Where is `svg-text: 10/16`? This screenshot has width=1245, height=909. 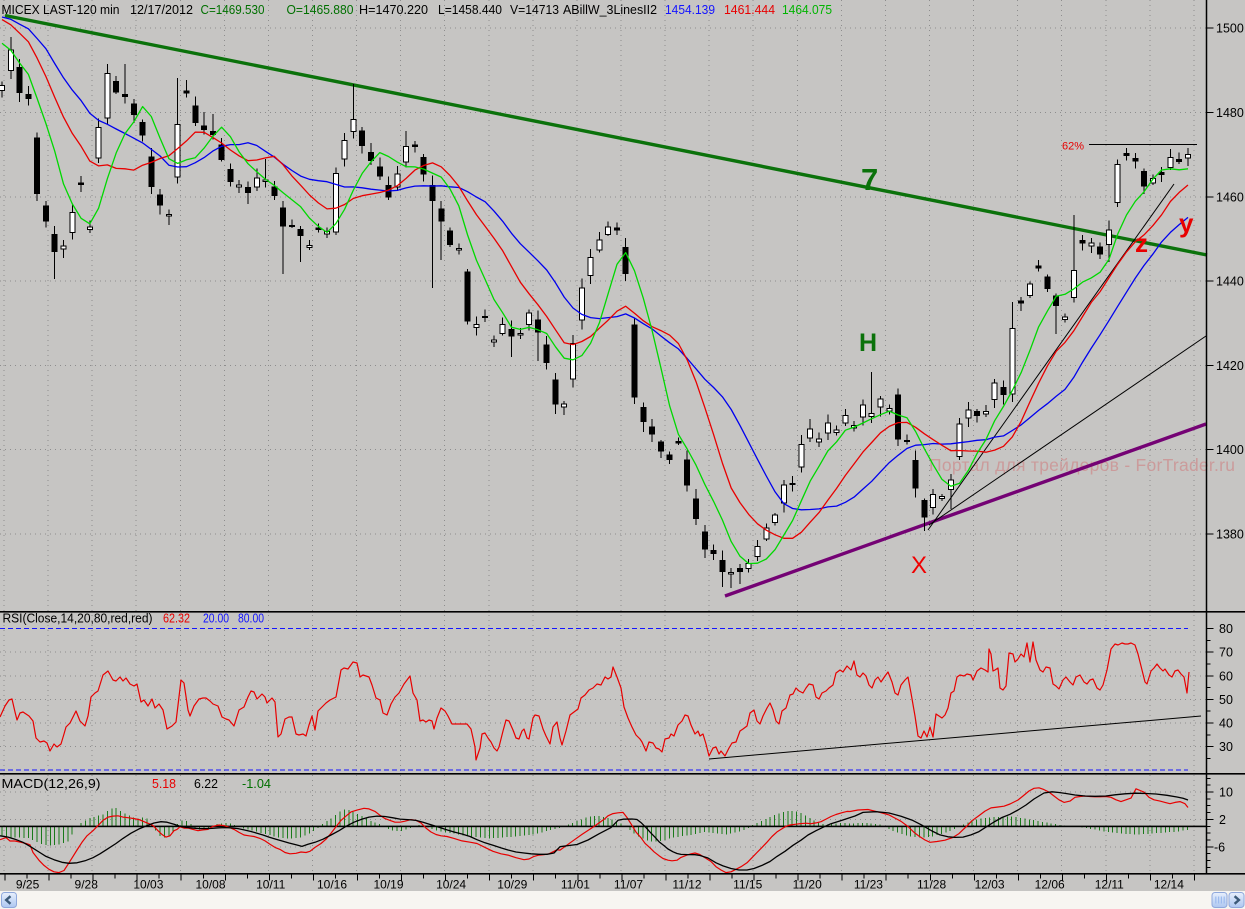
svg-text: 10/16 is located at coordinates (332, 885).